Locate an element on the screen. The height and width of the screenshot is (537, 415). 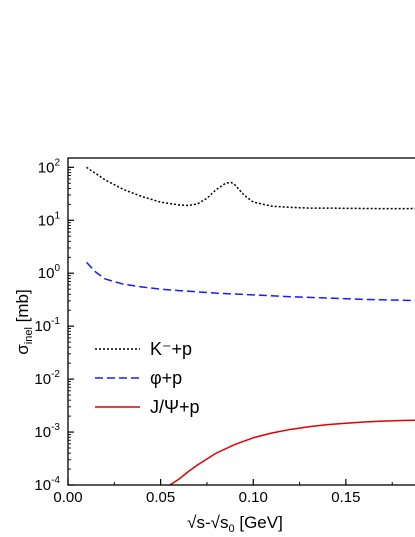
y-tick-label: 10² is located at coordinates (49, 166).